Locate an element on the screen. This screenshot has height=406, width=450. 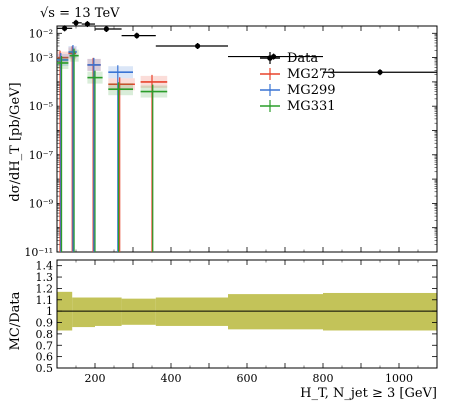
x-tick-label: 400 is located at coordinates (171, 378).